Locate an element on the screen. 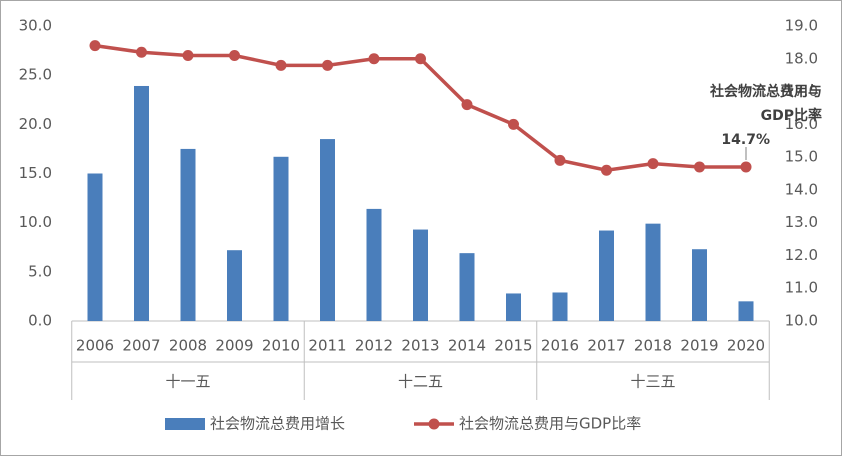  y2-tick-label: 15.0 is located at coordinates (801, 157).